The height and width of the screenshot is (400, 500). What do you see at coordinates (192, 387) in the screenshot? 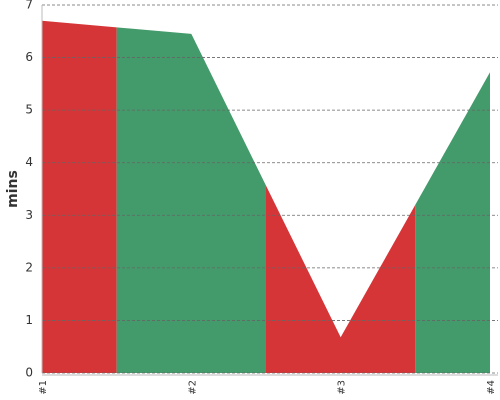
I see `x-tick-label: #2` at bounding box center [192, 387].